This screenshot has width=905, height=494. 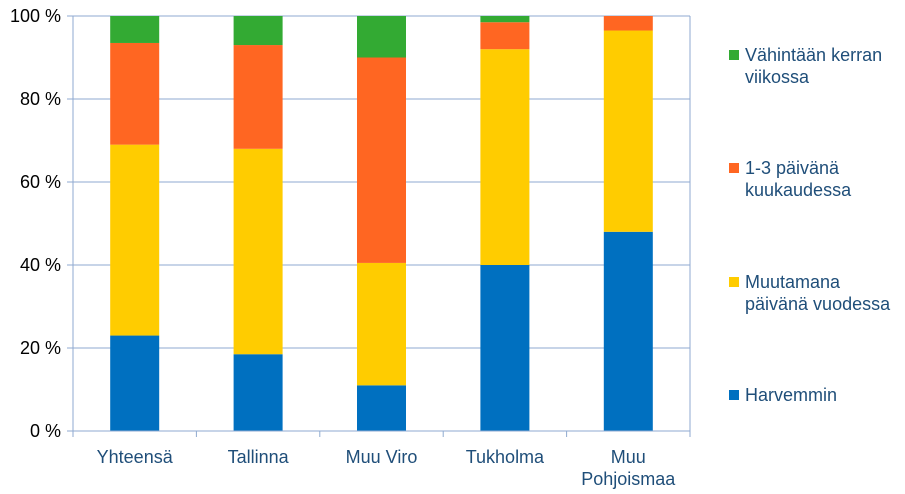 I want to click on x-tick-label: Yhteensä, so click(x=135, y=457).